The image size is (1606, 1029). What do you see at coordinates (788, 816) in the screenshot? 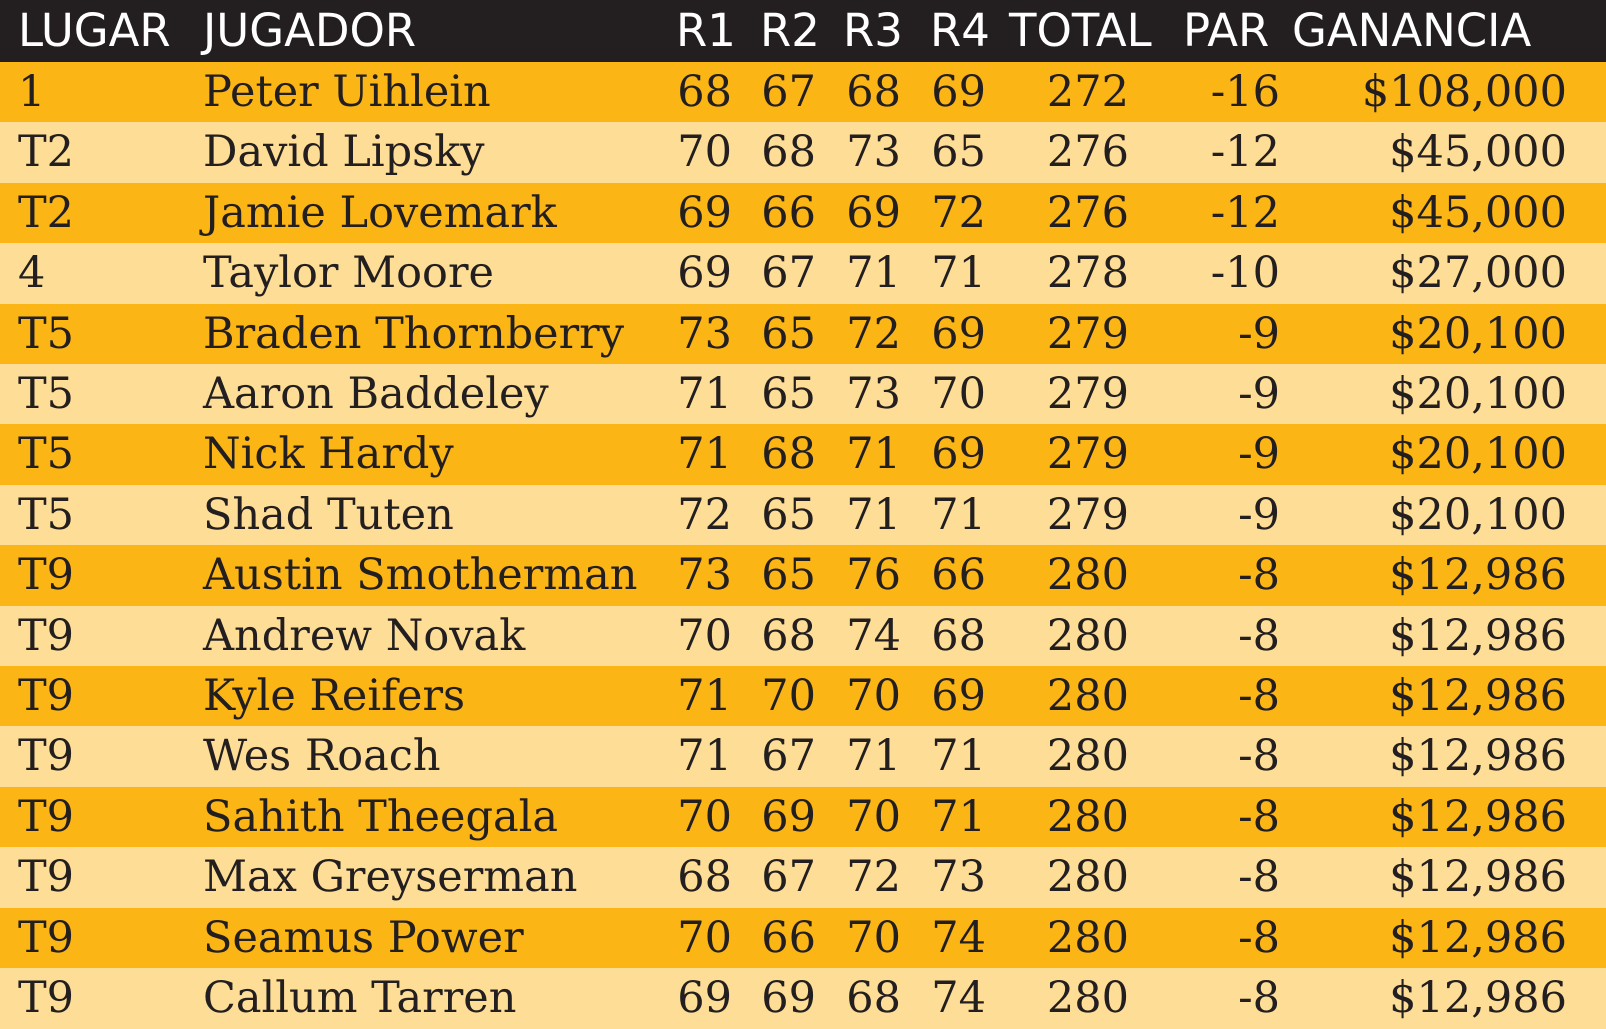
I see `round-2-cell: 69` at bounding box center [788, 816].